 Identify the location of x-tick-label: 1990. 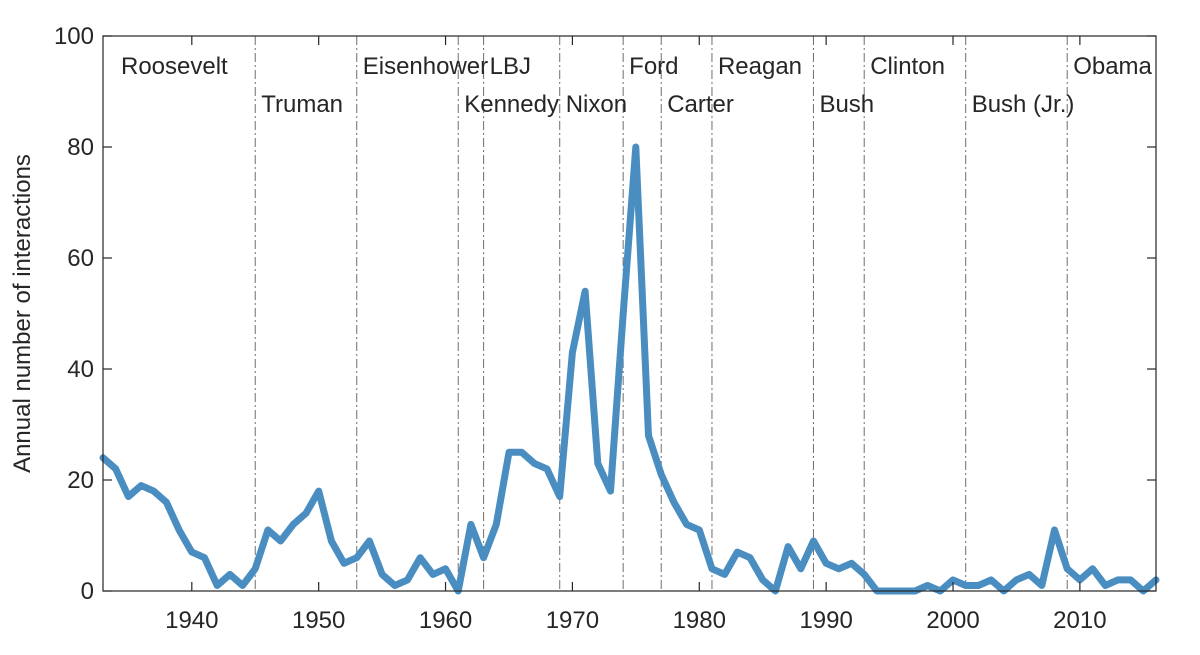
(825, 620).